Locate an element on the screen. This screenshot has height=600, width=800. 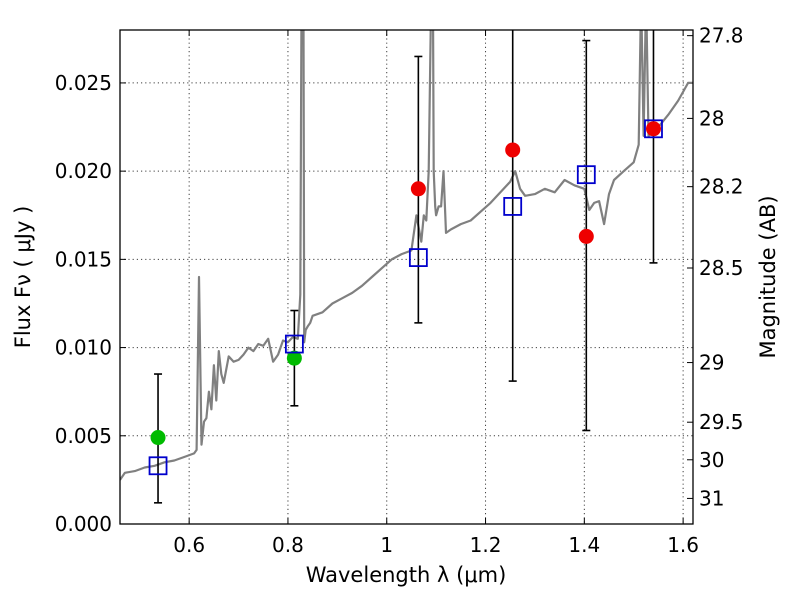
y-axis-label: Flux Fν ( μJy ) is located at coordinates (23, 277).